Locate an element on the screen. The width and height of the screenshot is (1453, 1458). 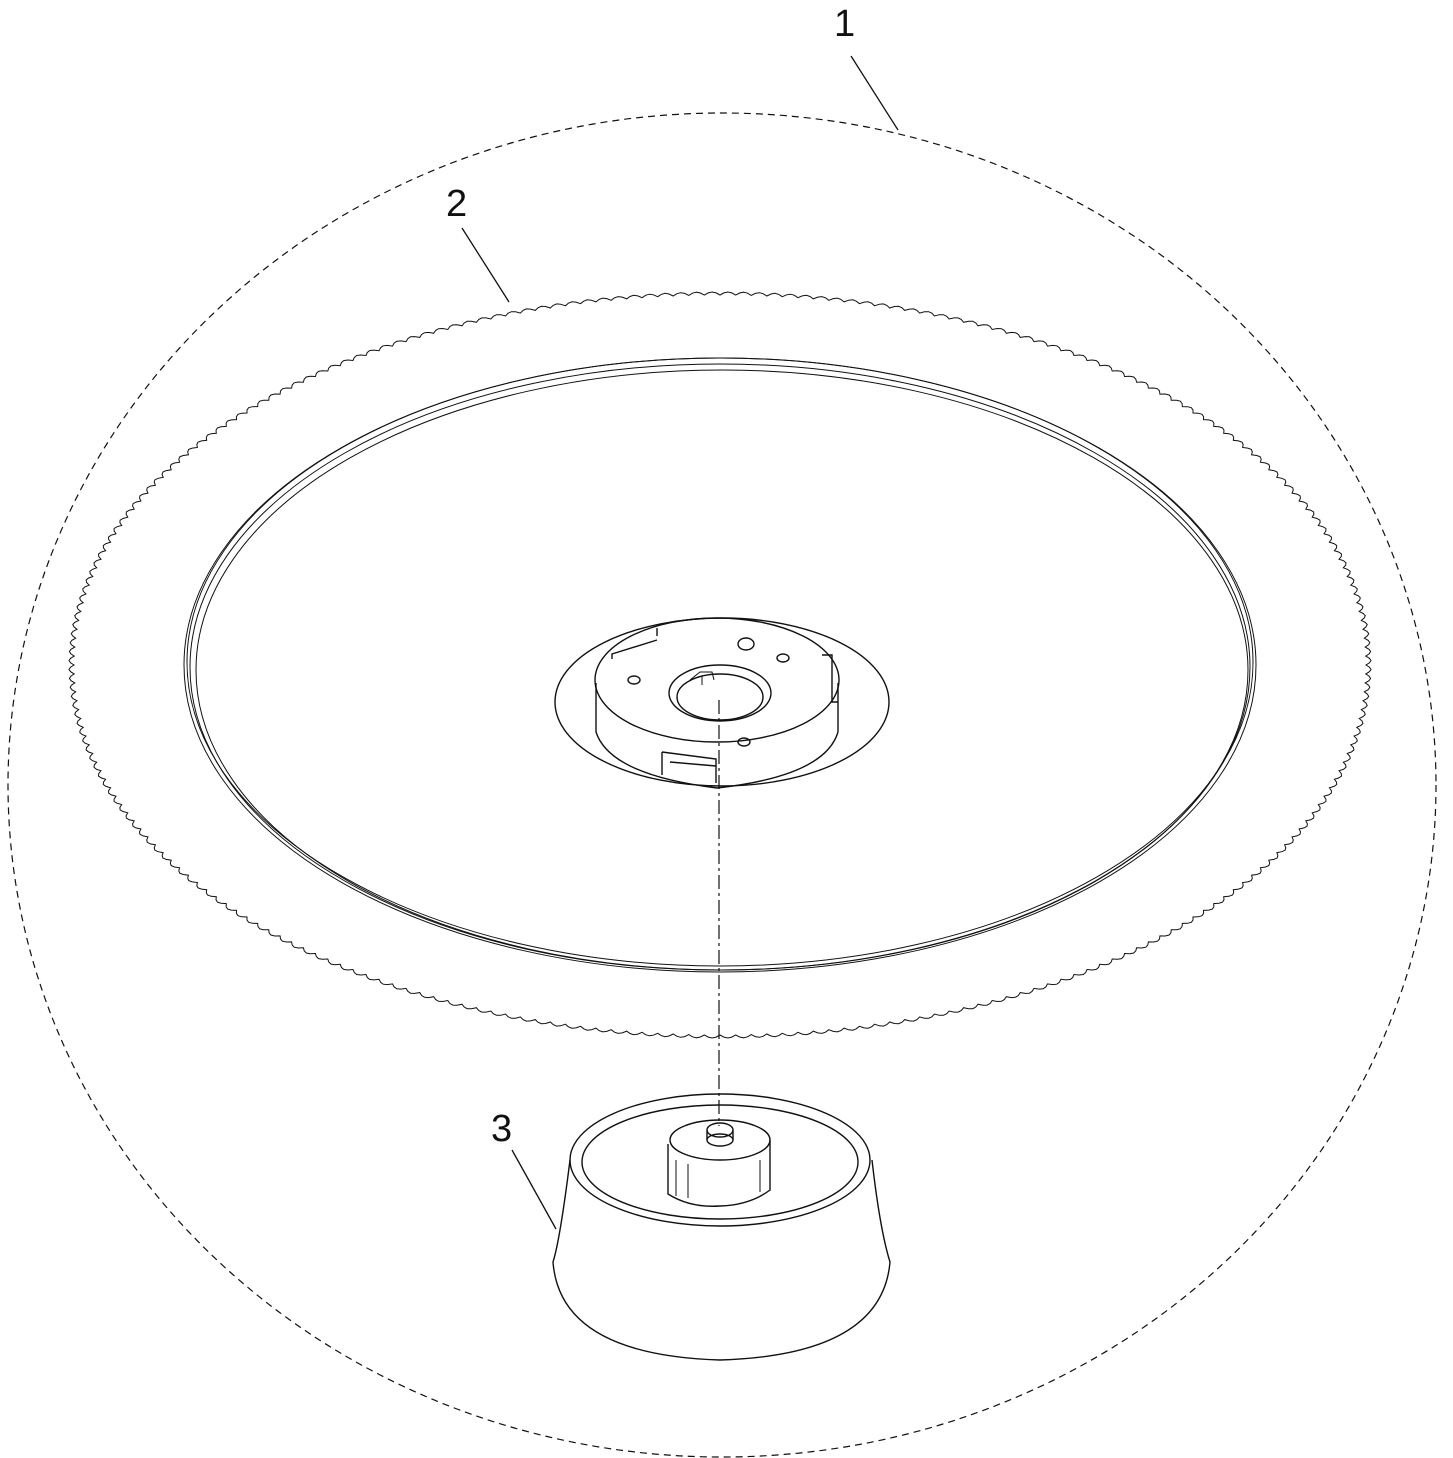
callout-label-2: 2 is located at coordinates (456, 204).